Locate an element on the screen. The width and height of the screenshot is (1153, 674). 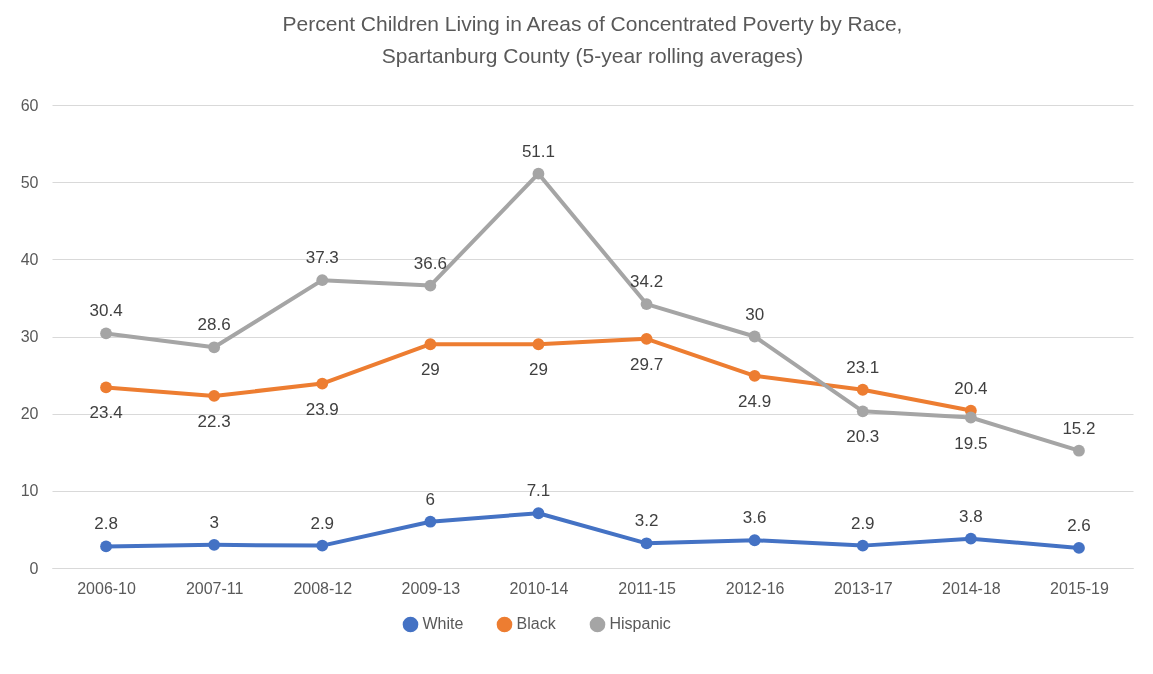
data-label: 34.2 is located at coordinates (647, 282).